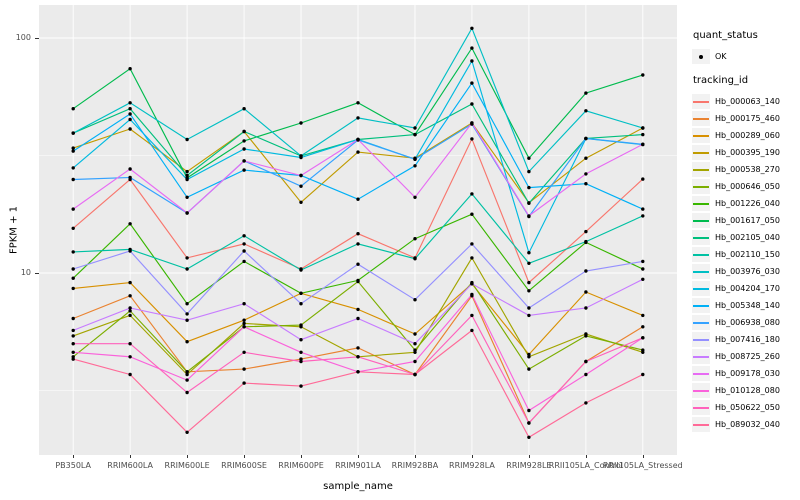 This screenshot has height=500, width=800. What do you see at coordinates (736, 237) in the screenshot?
I see `legend-item-Hb_002105_040: Hb_002105_040` at bounding box center [736, 237].